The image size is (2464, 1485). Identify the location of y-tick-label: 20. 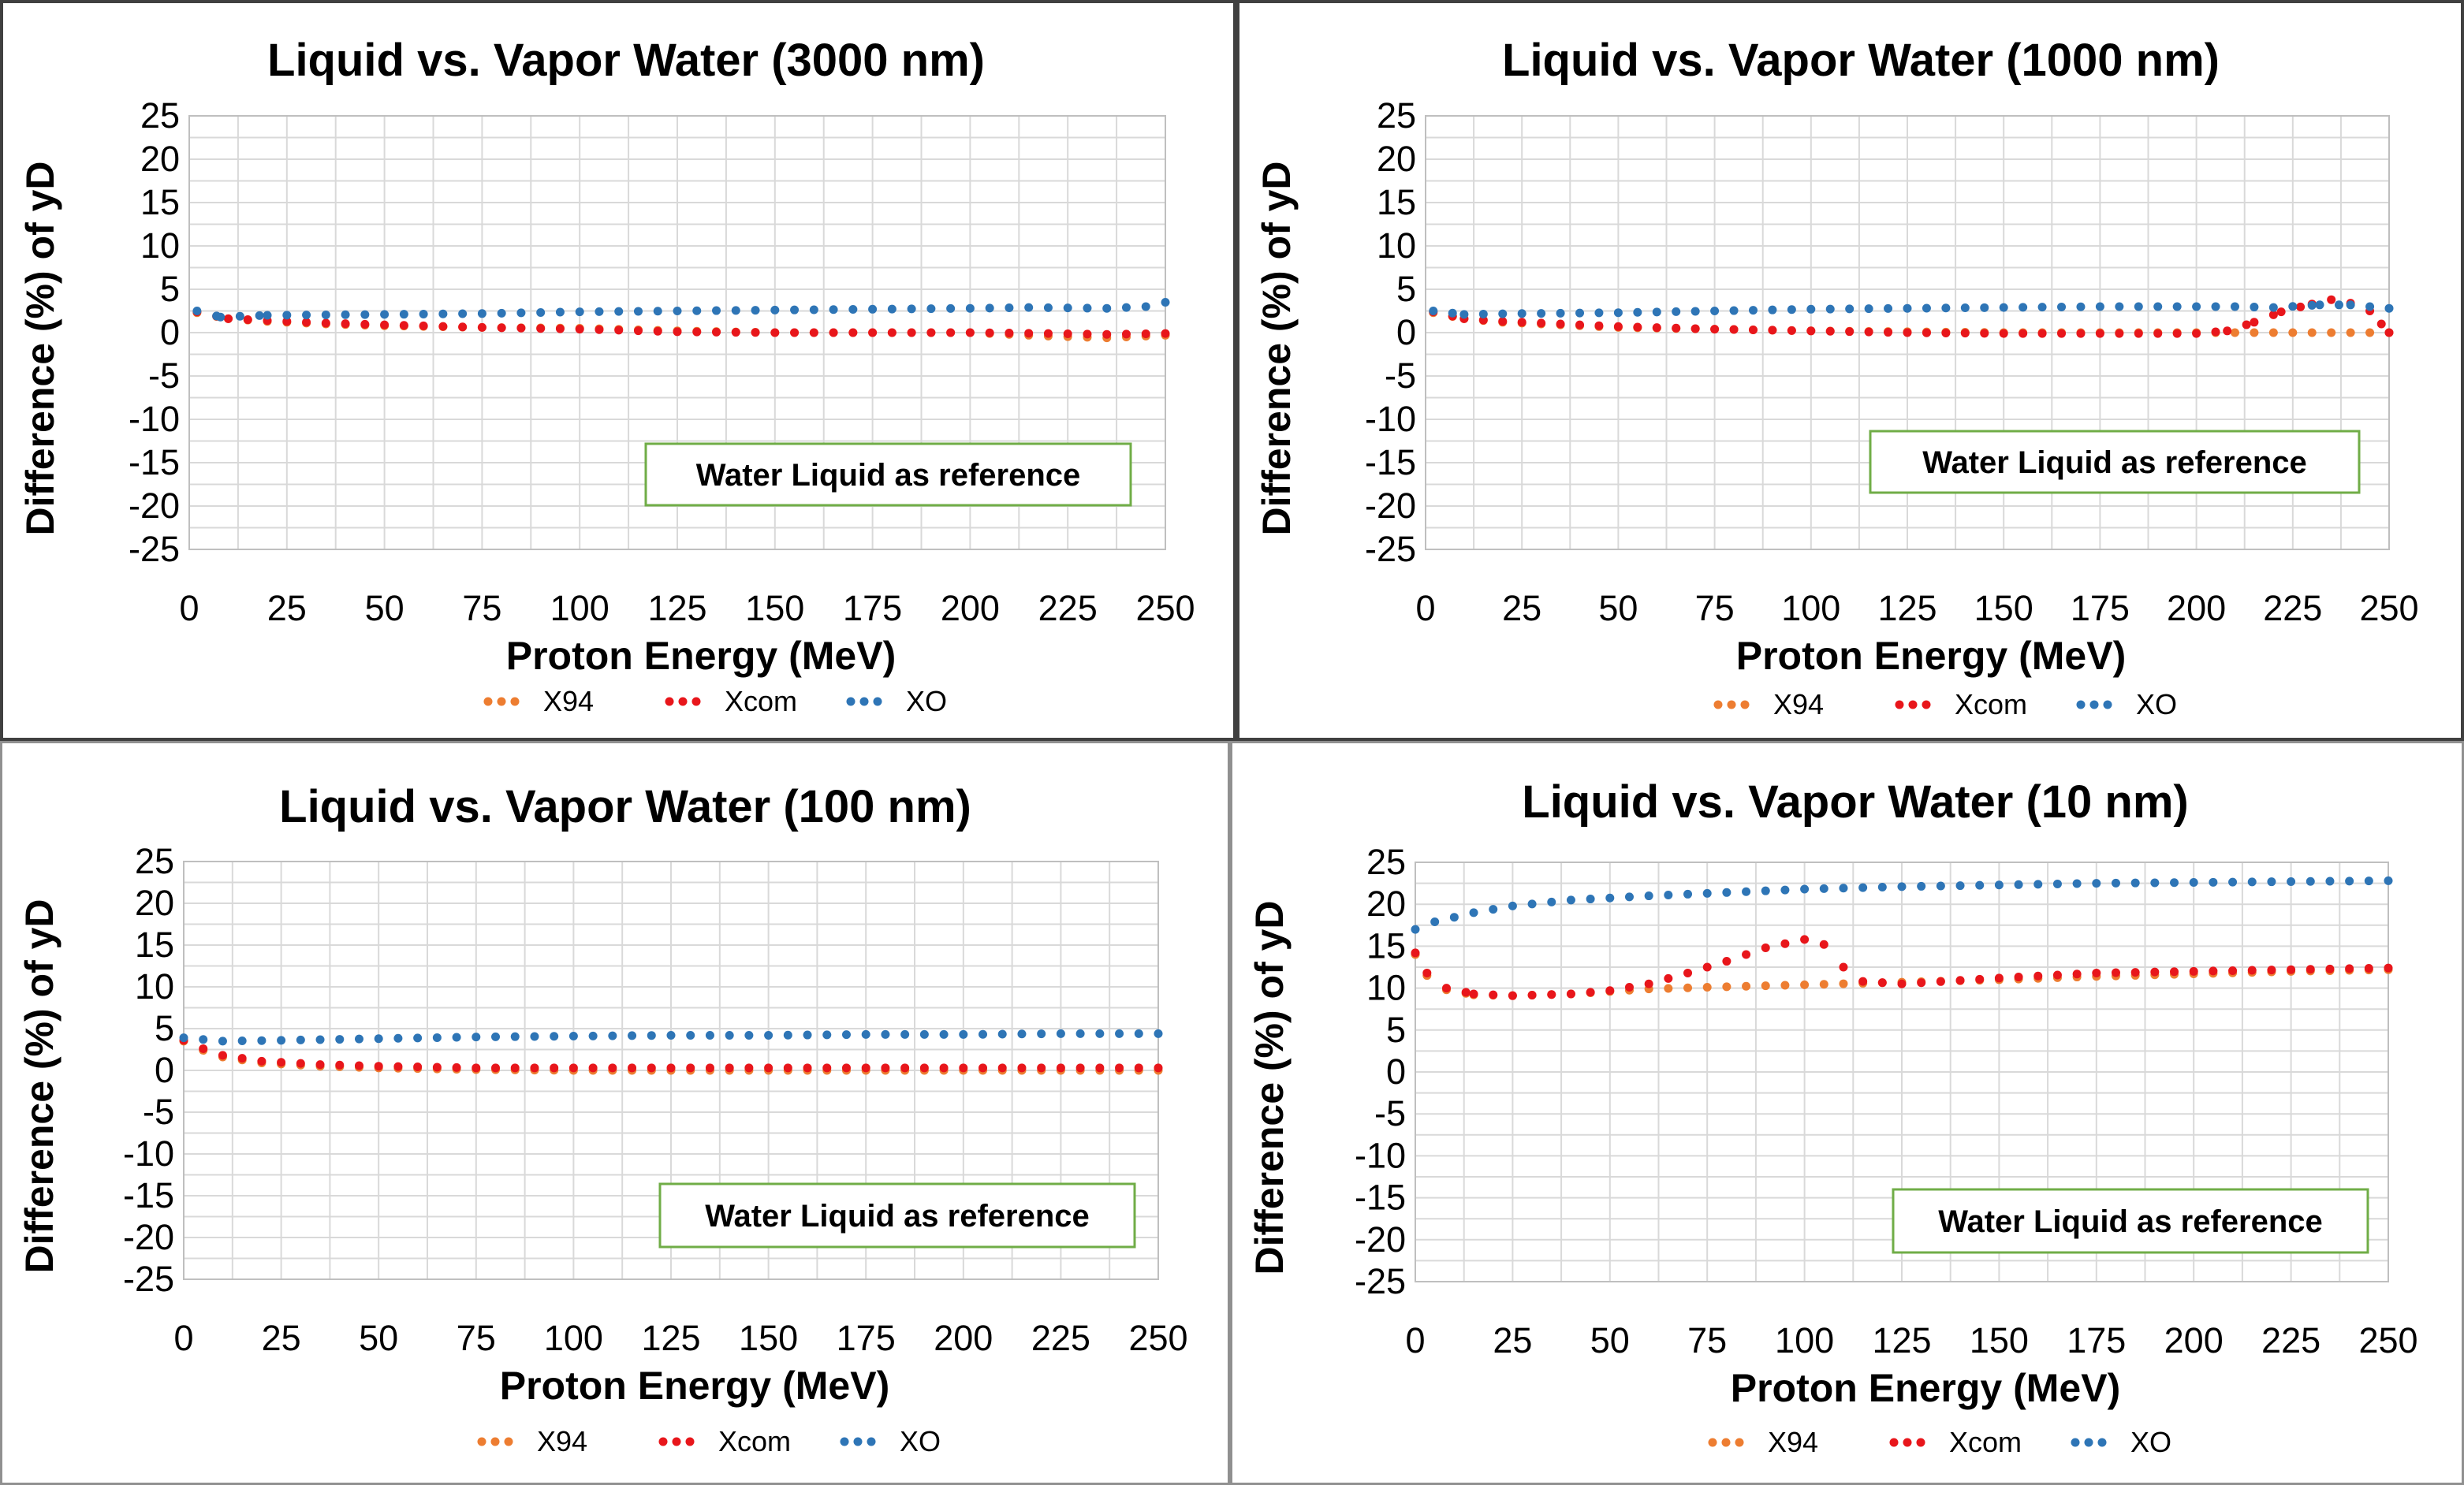
(1396, 159).